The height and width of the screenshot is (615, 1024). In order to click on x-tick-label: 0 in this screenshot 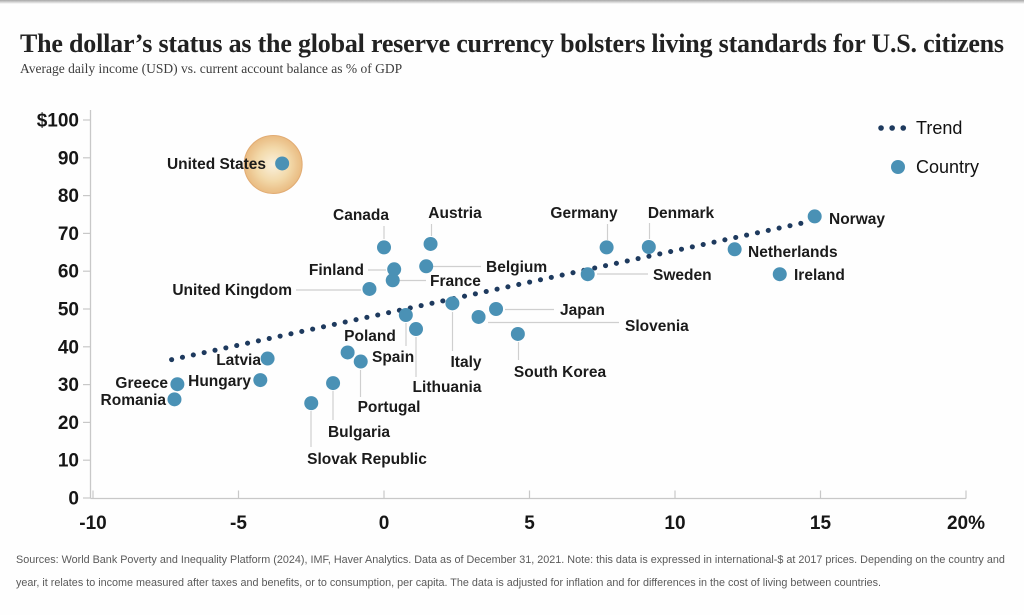, I will do `click(384, 523)`.